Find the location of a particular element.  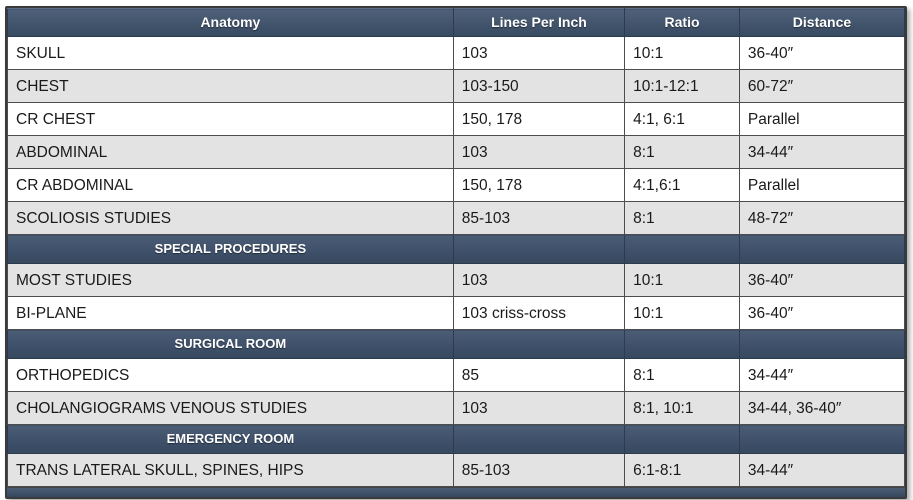

cell-ratio: 6:1-8:1 is located at coordinates (682, 470).